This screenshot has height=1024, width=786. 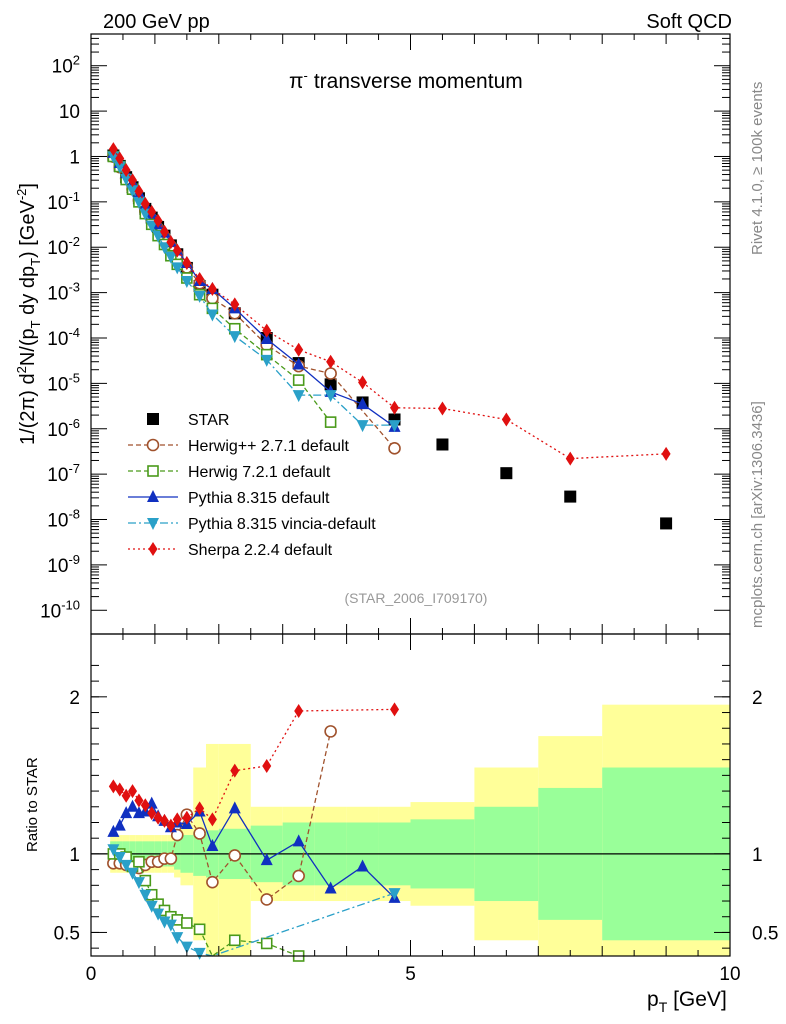 I want to click on ratio-tick-label-right: 1, so click(x=757, y=855).